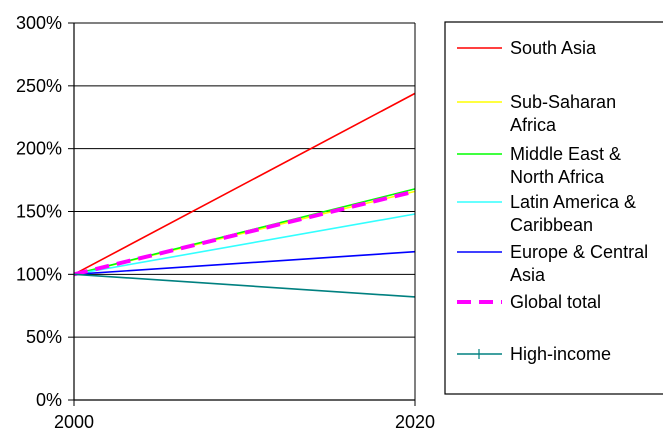 Image resolution: width=663 pixels, height=435 pixels. What do you see at coordinates (44, 337) in the screenshot?
I see `y-tick-label: 50%` at bounding box center [44, 337].